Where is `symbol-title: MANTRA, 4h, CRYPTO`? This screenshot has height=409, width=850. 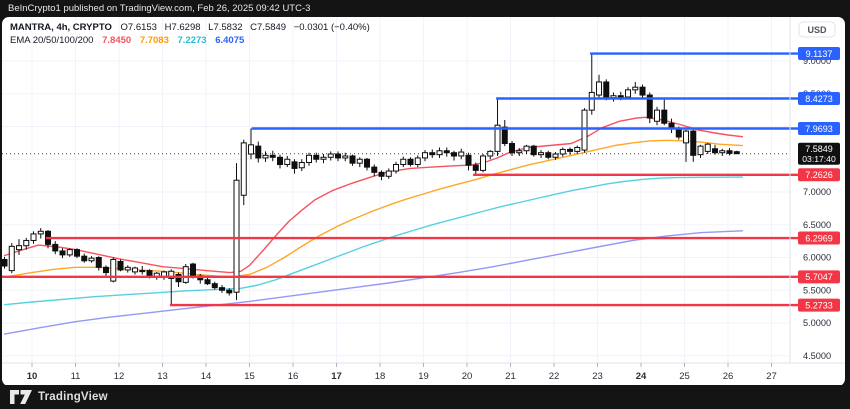 symbol-title: MANTRA, 4h, CRYPTO is located at coordinates (61, 27).